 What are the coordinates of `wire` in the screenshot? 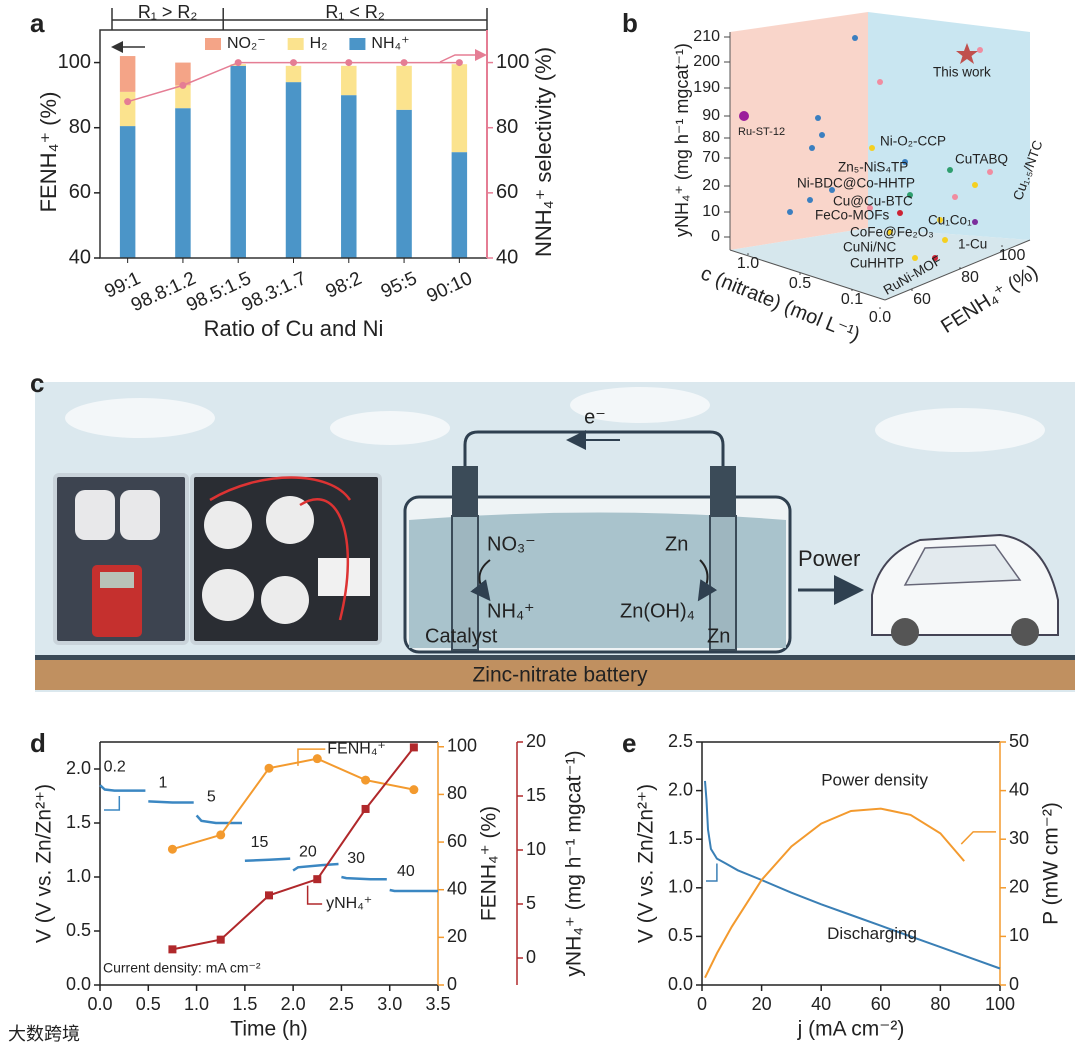 It's located at (594, 448).